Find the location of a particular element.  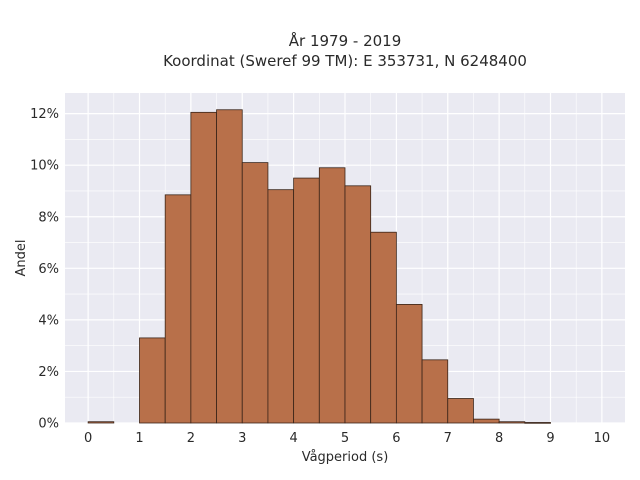

y-axis-label: Andel is located at coordinates (21, 258).